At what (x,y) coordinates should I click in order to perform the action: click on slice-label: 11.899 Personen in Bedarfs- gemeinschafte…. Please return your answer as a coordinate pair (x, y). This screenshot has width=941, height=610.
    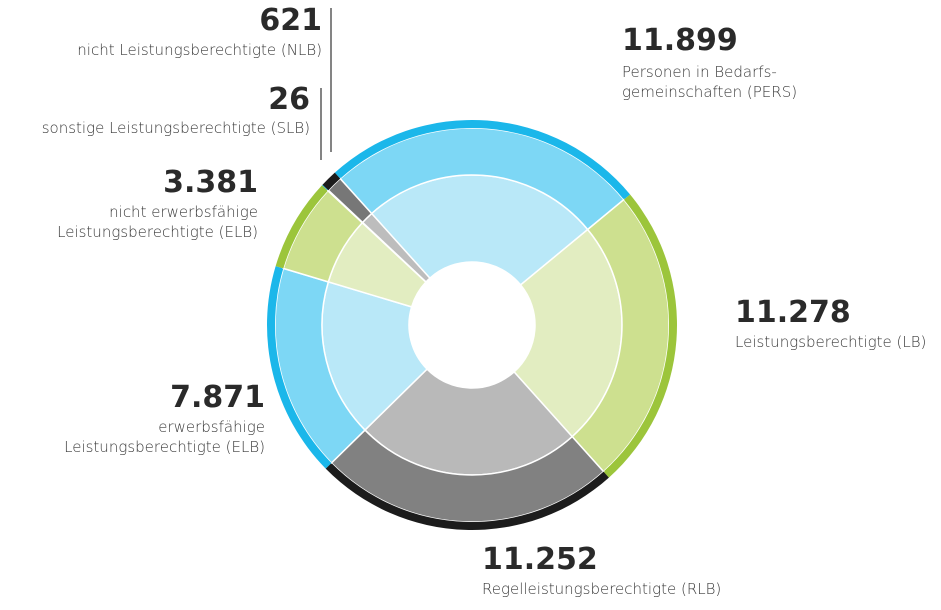
    Looking at the image, I should click on (709, 63).